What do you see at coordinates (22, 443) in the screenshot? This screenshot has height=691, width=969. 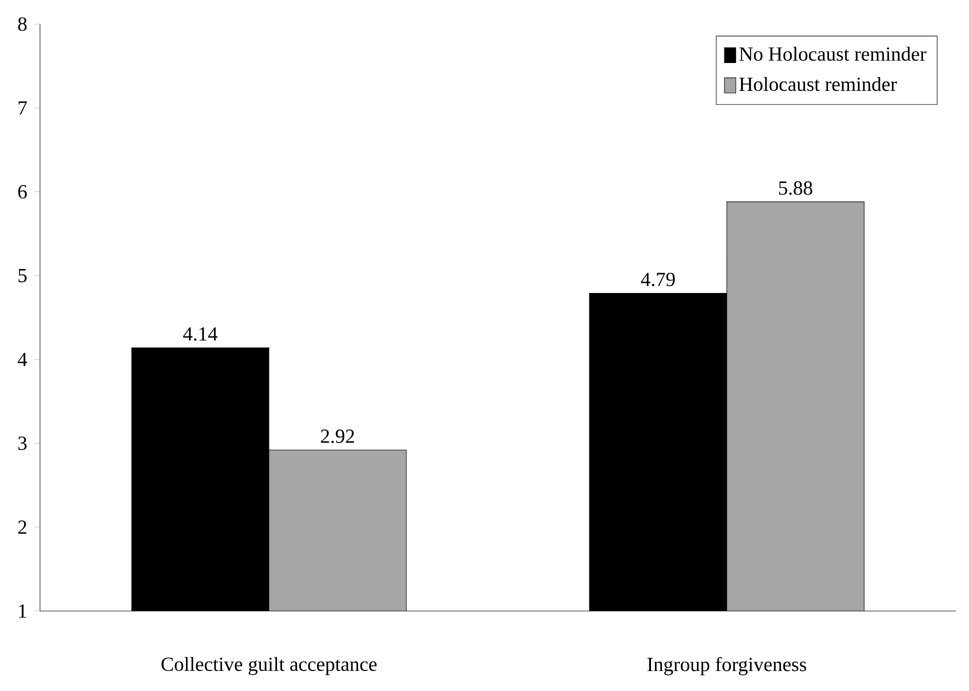 I see `y-tick-label: 3` at bounding box center [22, 443].